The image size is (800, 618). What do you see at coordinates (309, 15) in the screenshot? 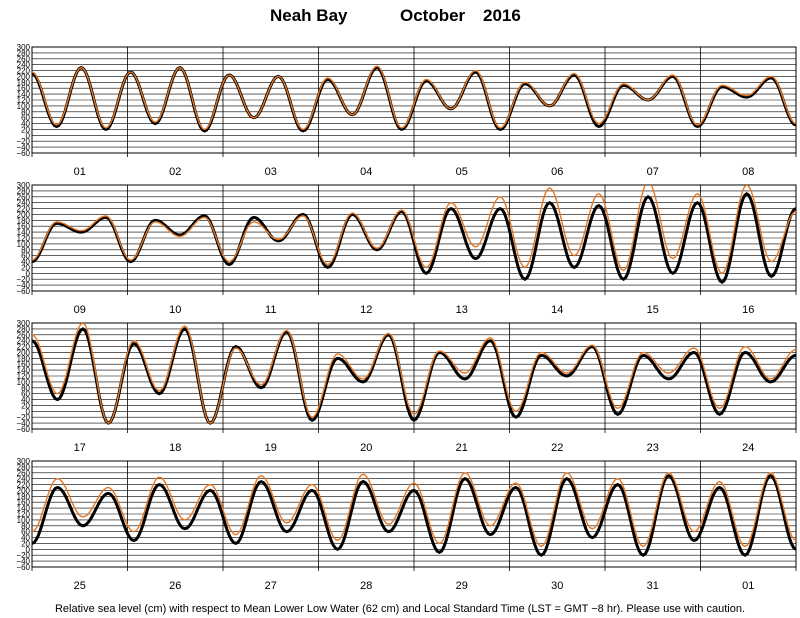
I see `title-station: Neah Bay` at bounding box center [309, 15].